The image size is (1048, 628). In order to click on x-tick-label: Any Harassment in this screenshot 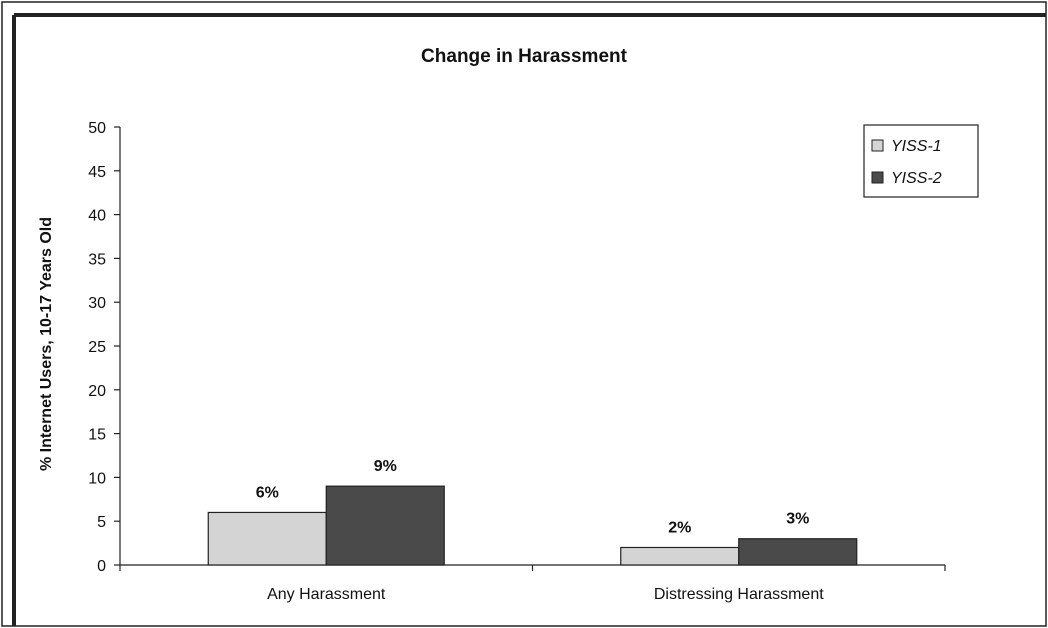, I will do `click(326, 594)`.